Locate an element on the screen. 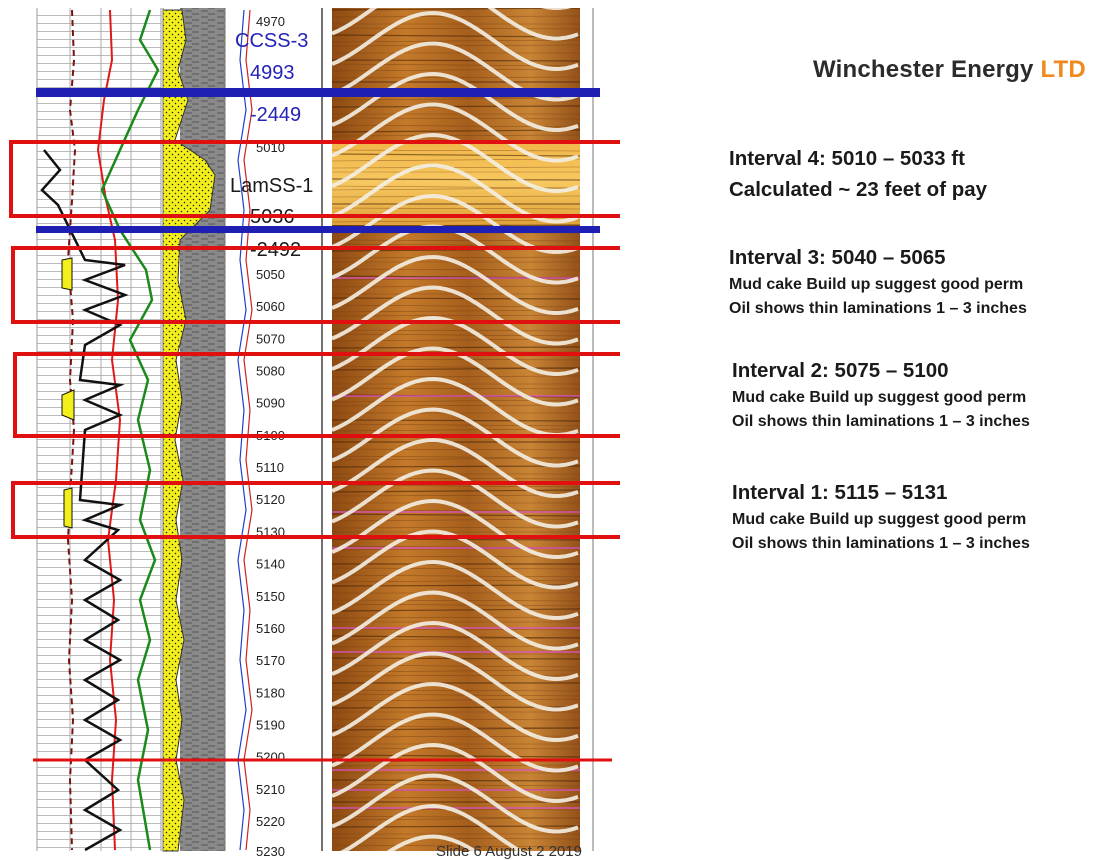 The height and width of the screenshot is (860, 1119). lithology-track is located at coordinates (194, 430).